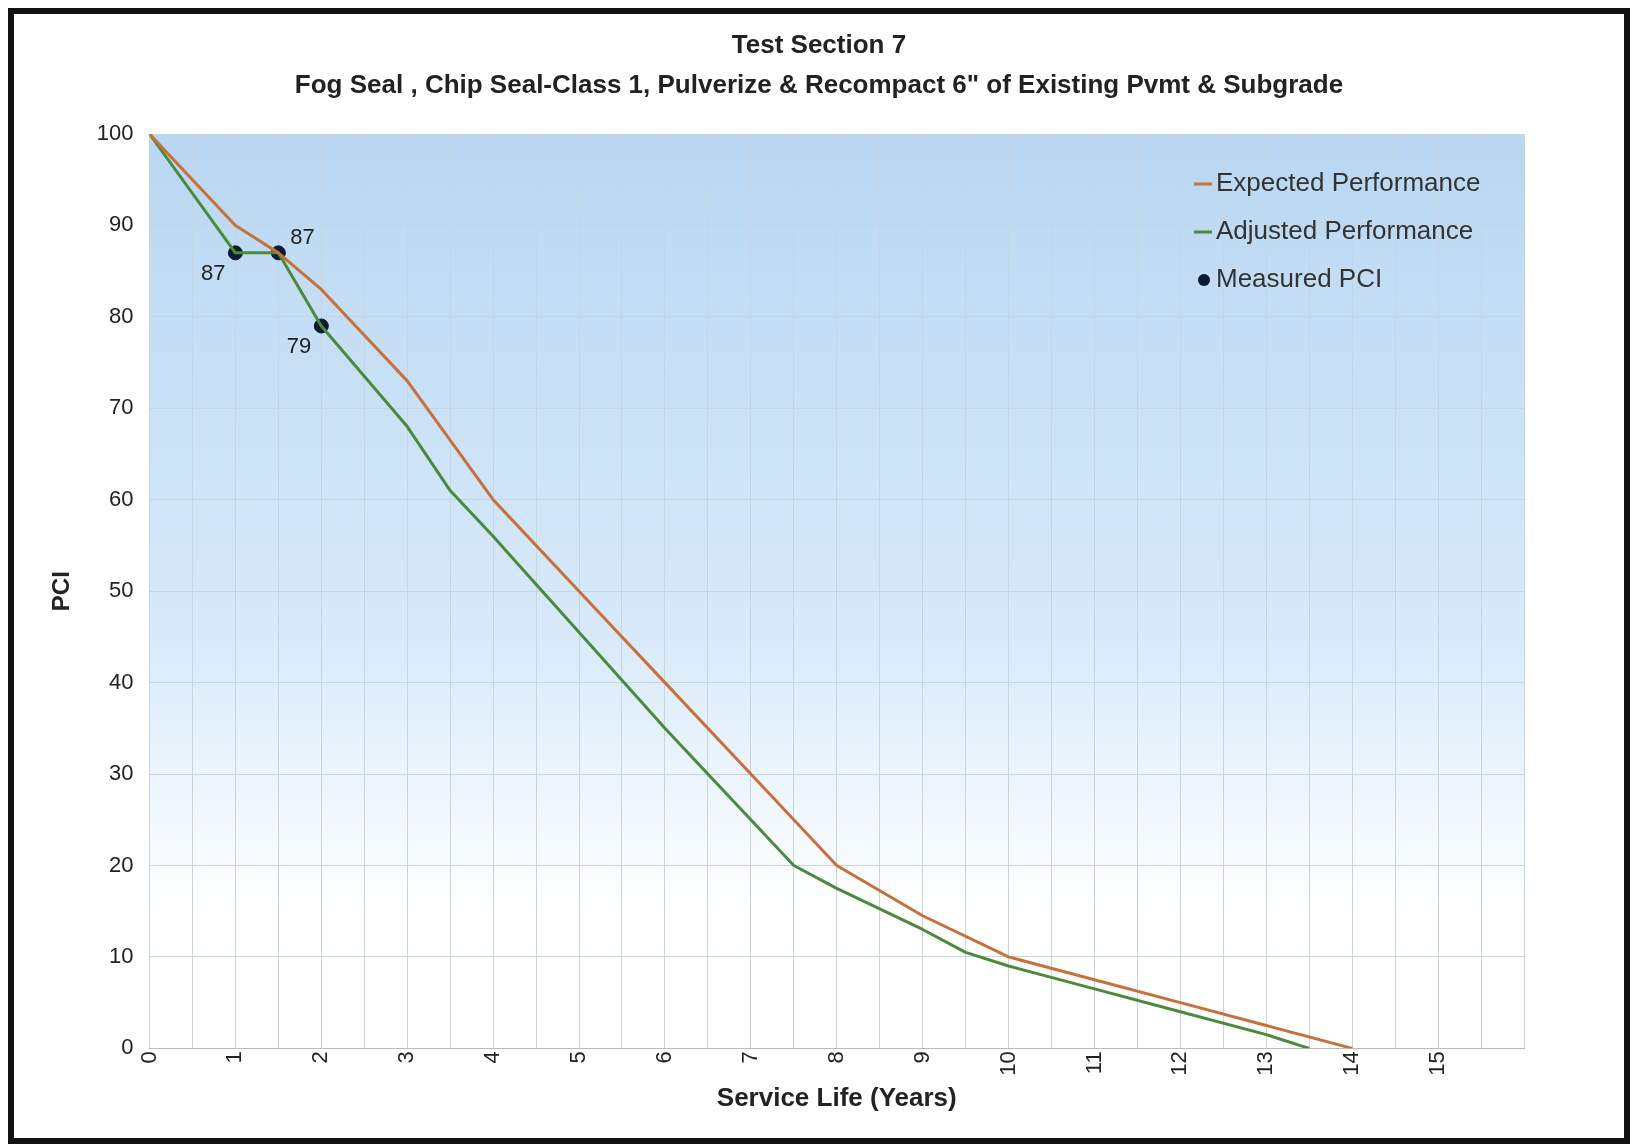 This screenshot has width=1640, height=1146. I want to click on x-tick-label: 7, so click(749, 1057).